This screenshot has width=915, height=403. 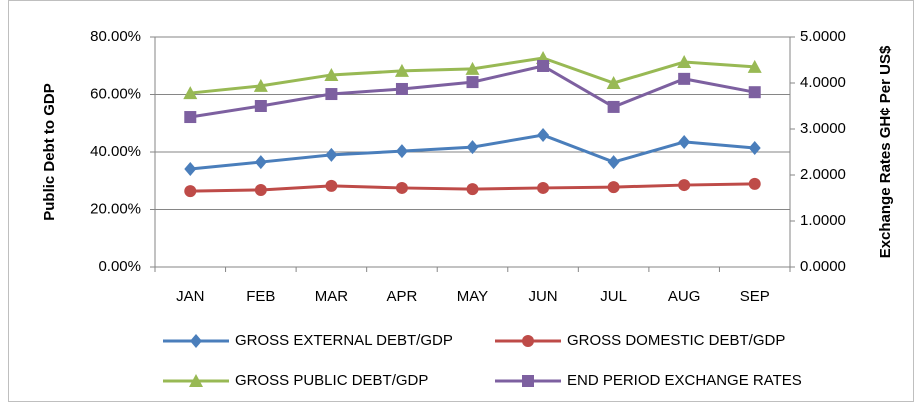 What do you see at coordinates (115, 208) in the screenshot?
I see `y-tick-label: 20.00%` at bounding box center [115, 208].